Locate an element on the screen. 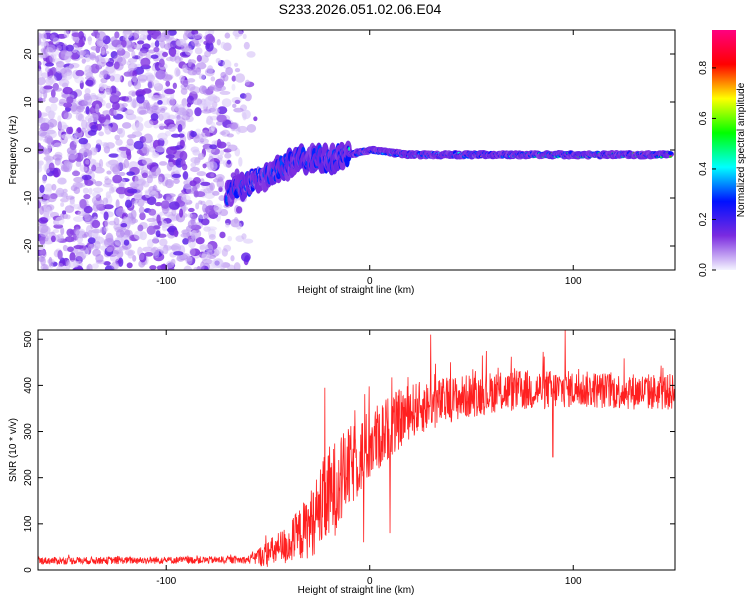  spectrogram-ytick-label: -10 is located at coordinates (28, 197).